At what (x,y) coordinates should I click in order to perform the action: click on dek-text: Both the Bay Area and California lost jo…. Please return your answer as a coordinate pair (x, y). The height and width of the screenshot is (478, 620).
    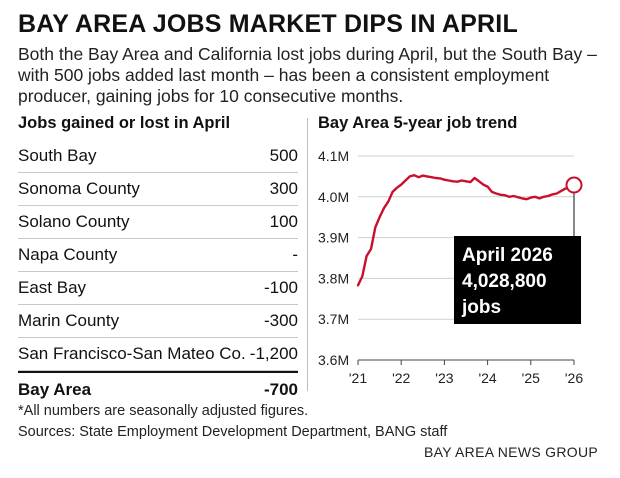
    Looking at the image, I should click on (307, 75).